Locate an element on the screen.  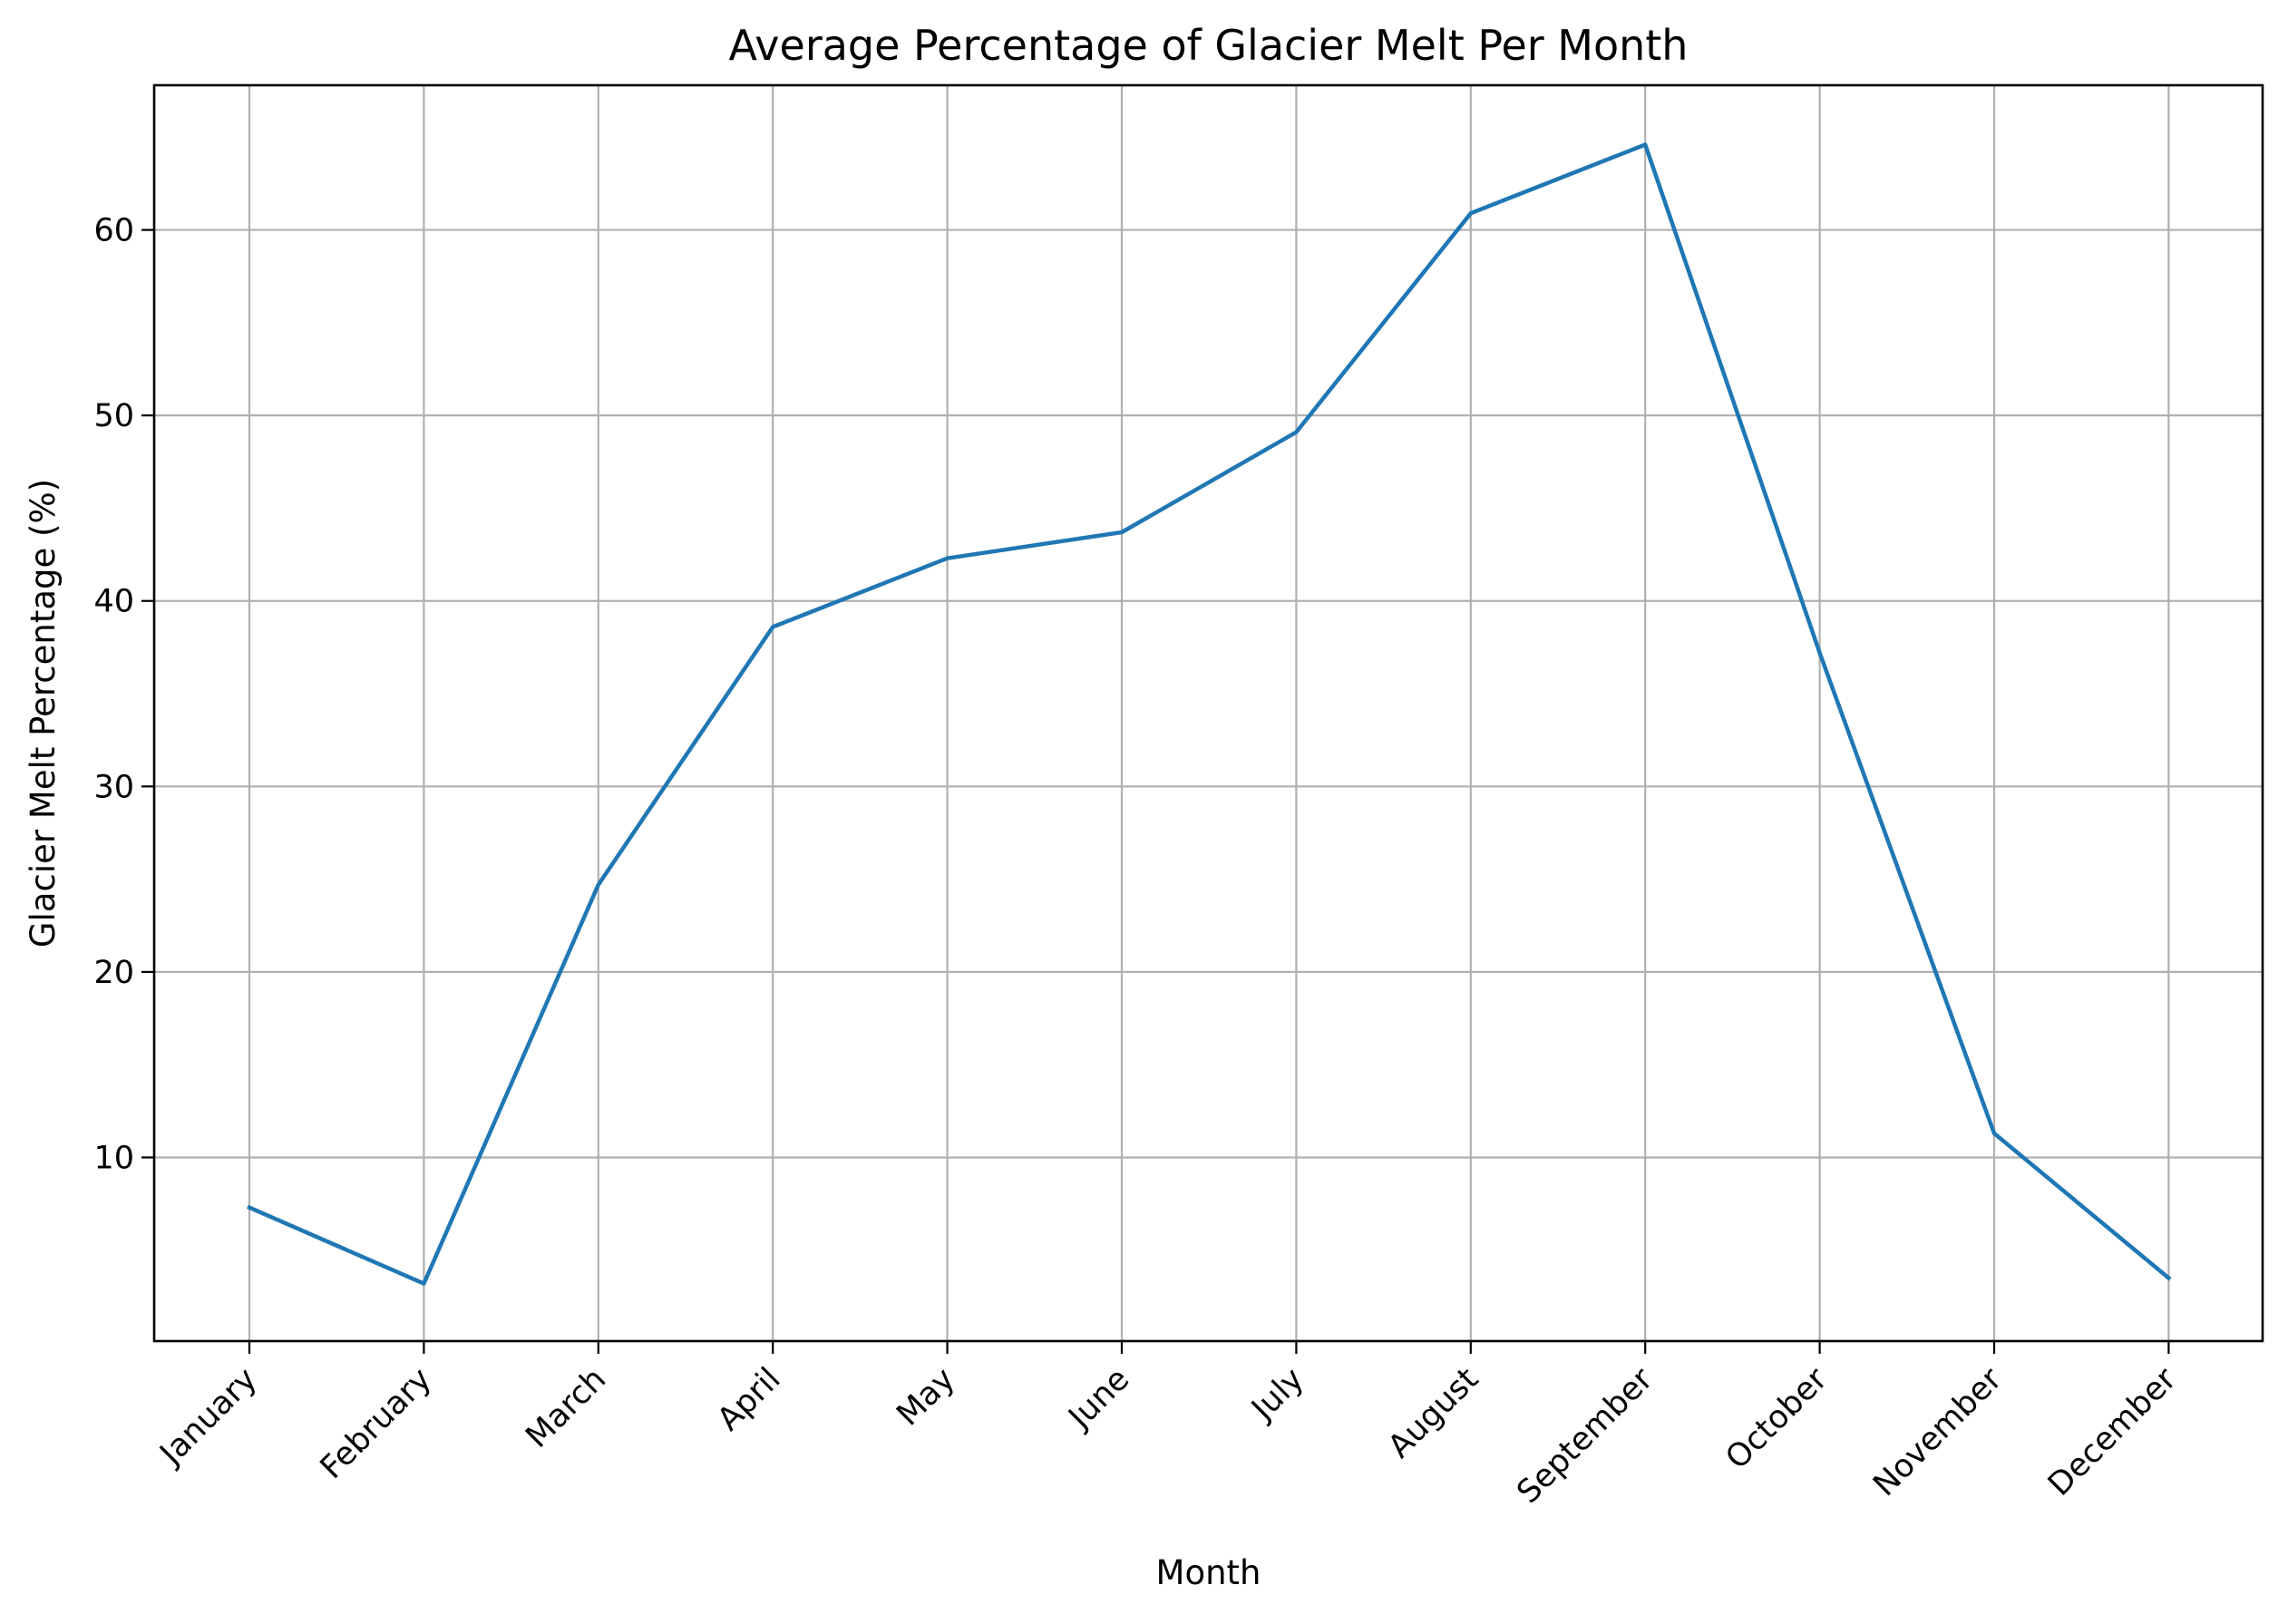
x-tick-label: February is located at coordinates (376, 1423).